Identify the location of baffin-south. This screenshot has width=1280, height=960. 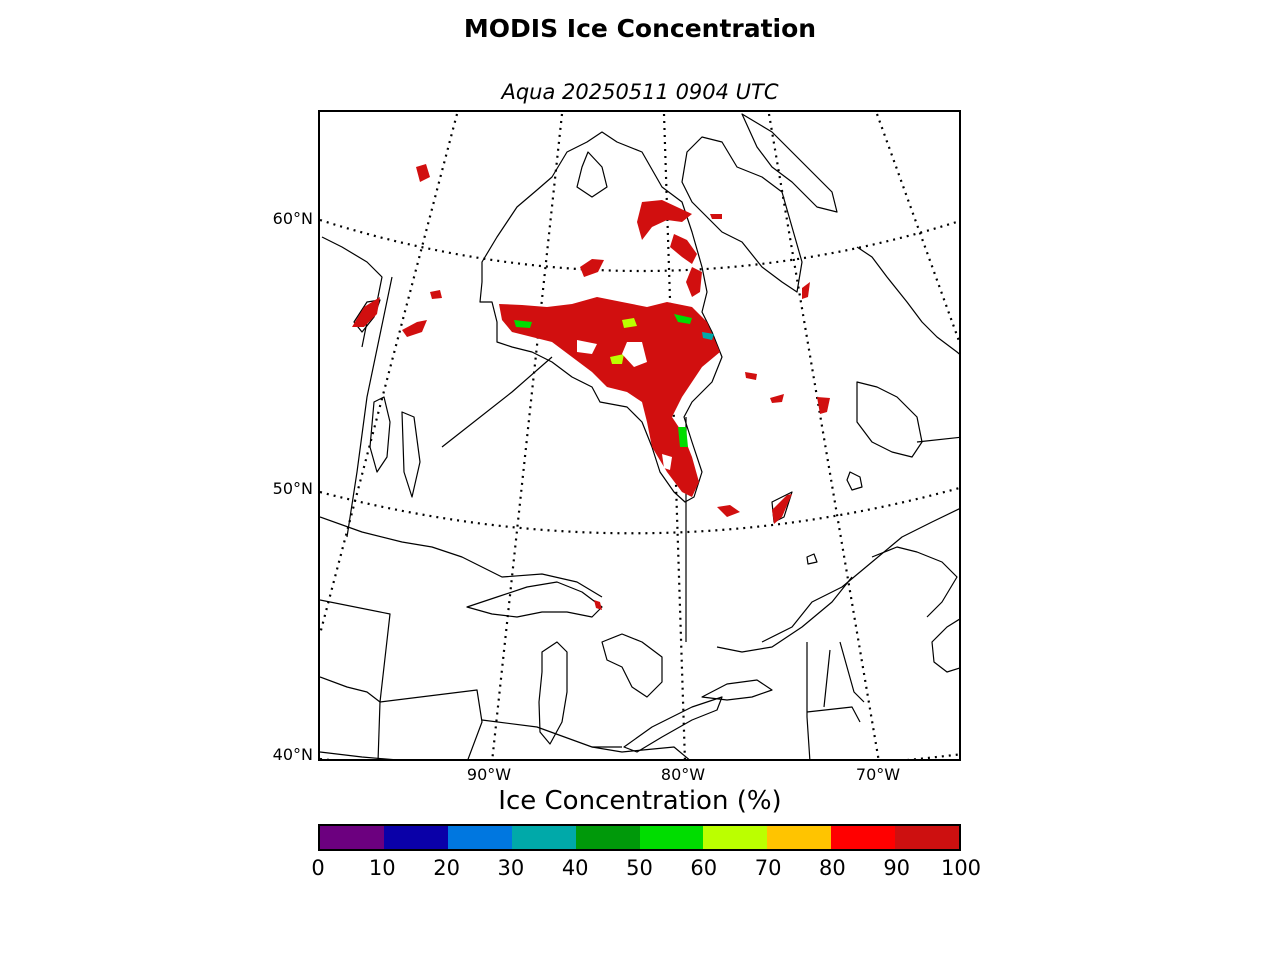
(789, 163).